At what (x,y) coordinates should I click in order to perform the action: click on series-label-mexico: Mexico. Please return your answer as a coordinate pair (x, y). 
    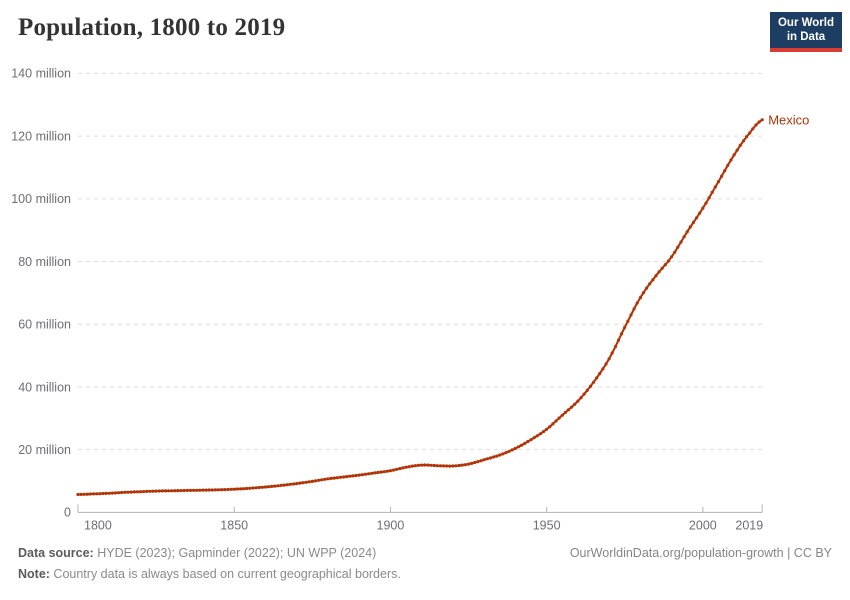
    Looking at the image, I should click on (788, 119).